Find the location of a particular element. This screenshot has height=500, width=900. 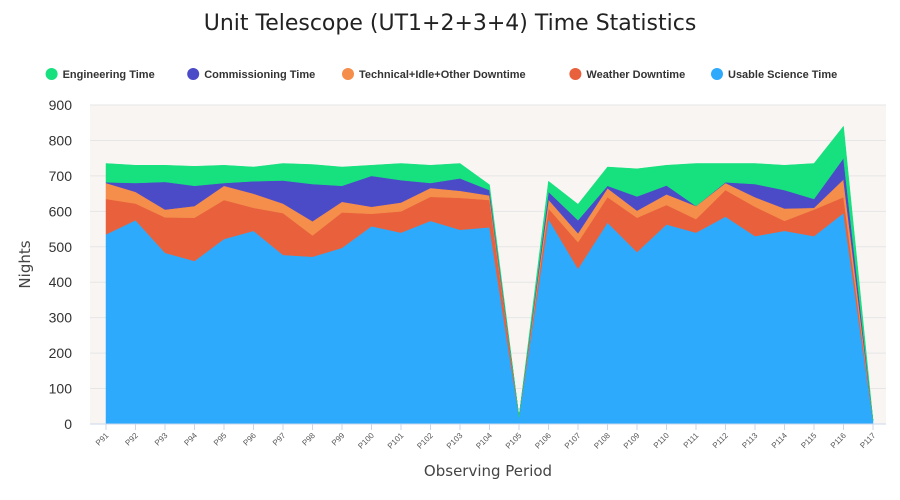

x-tick-label: P100 is located at coordinates (366, 441).